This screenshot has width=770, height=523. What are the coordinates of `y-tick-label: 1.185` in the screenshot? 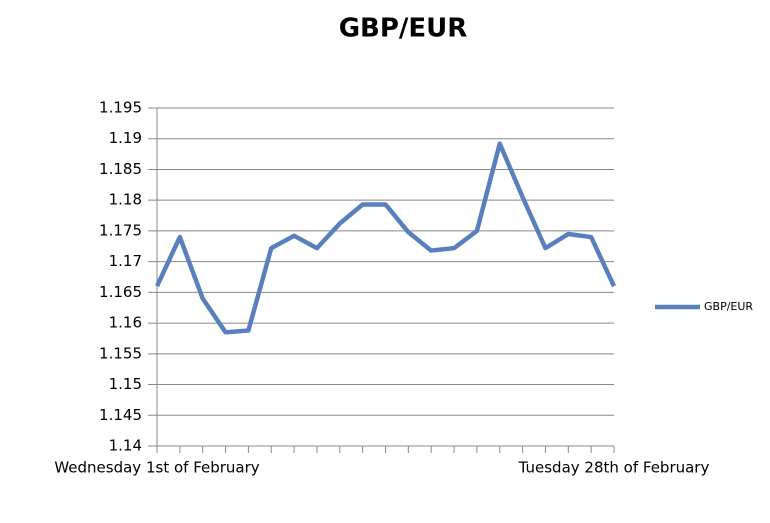 It's located at (120, 169).